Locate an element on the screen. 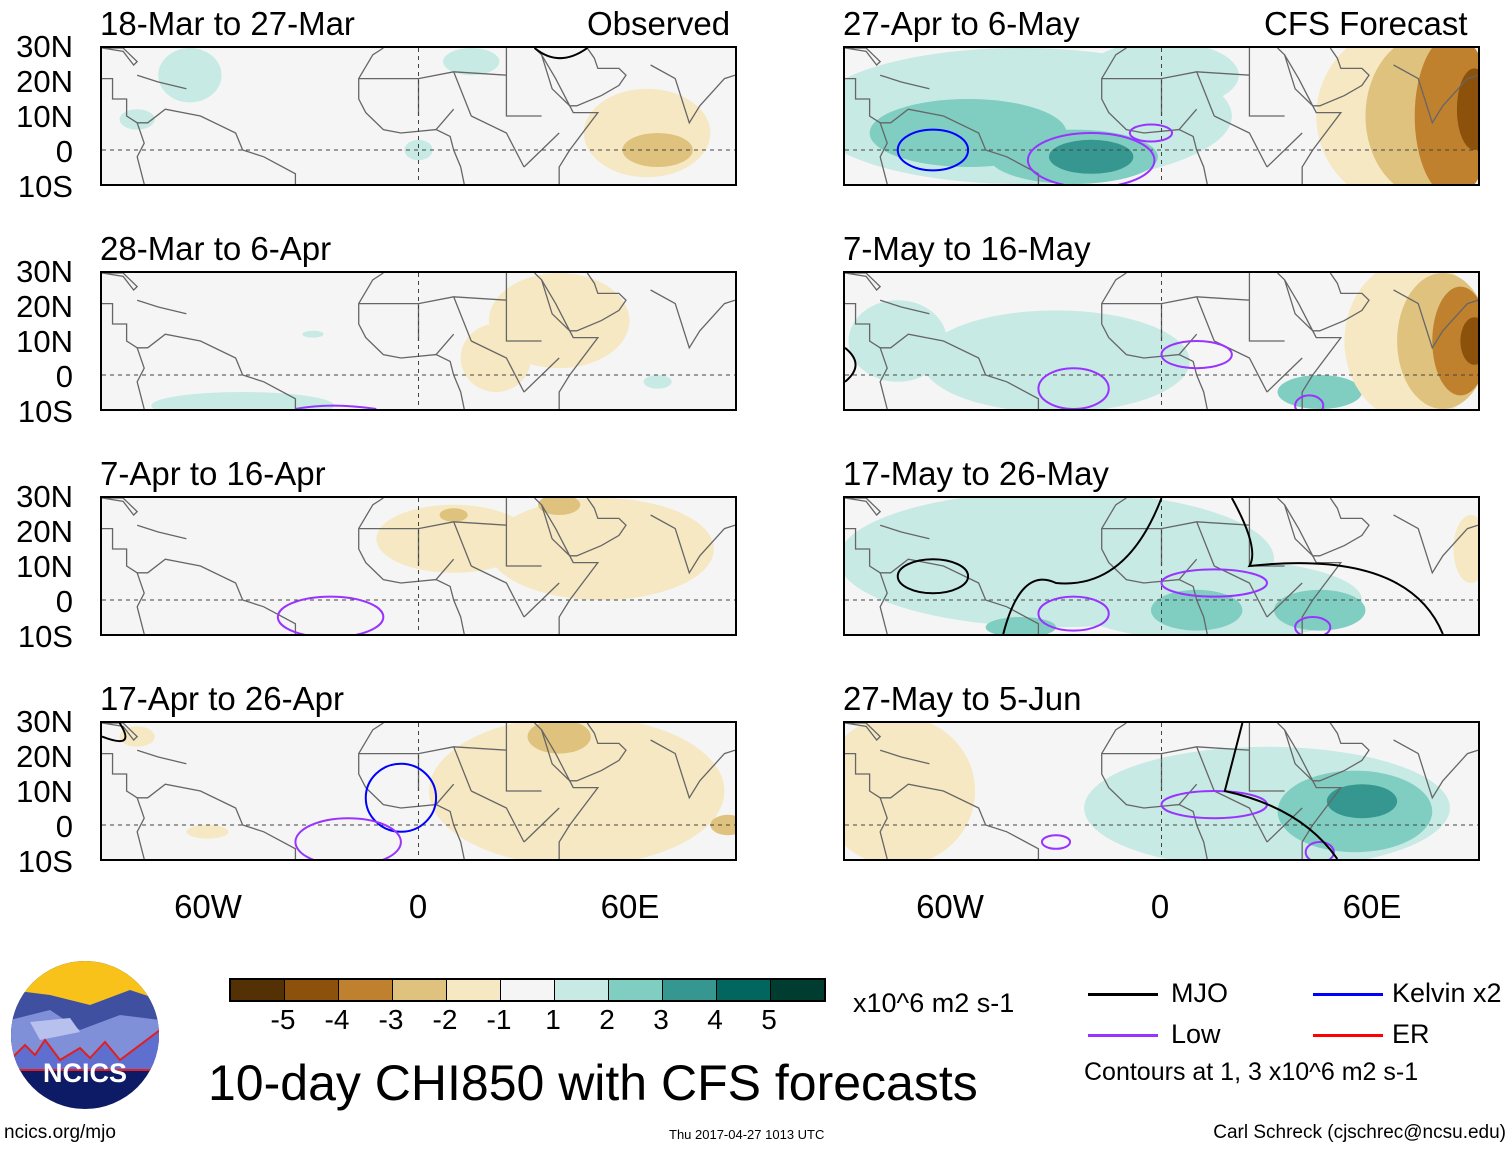 The width and height of the screenshot is (1510, 1149). colorbar-tick-label: -1 is located at coordinates (499, 1019).